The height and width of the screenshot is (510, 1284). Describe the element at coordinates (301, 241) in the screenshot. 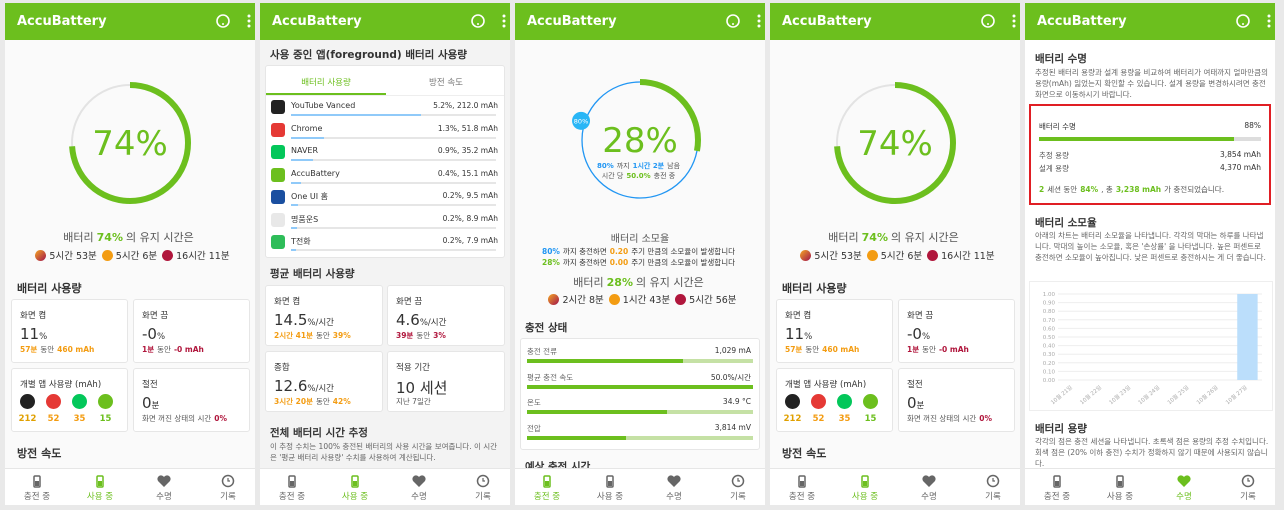

I see `app-name: T전화` at that location.